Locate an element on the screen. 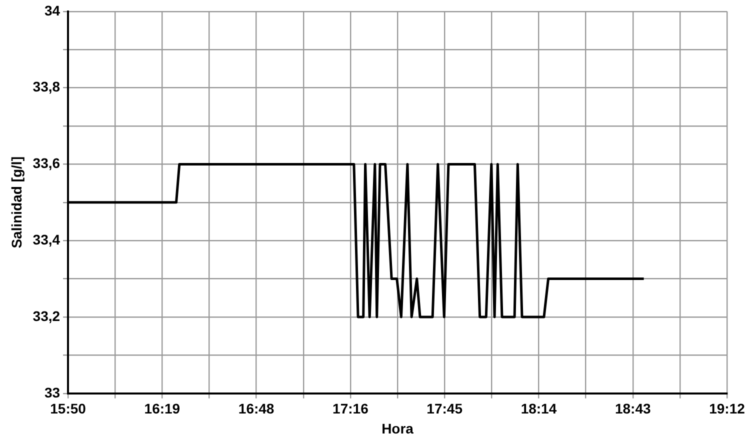 The height and width of the screenshot is (443, 752). x-tick-label: 17:45 is located at coordinates (444, 408).